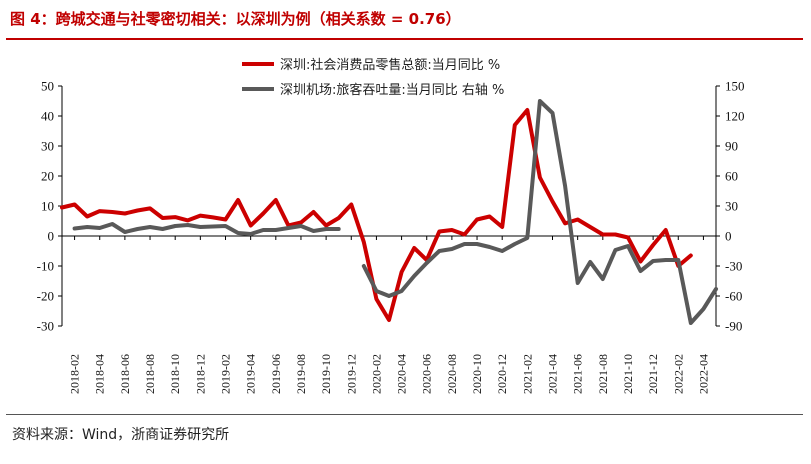  I want to click on right-tick-label: 150, so click(735, 86).